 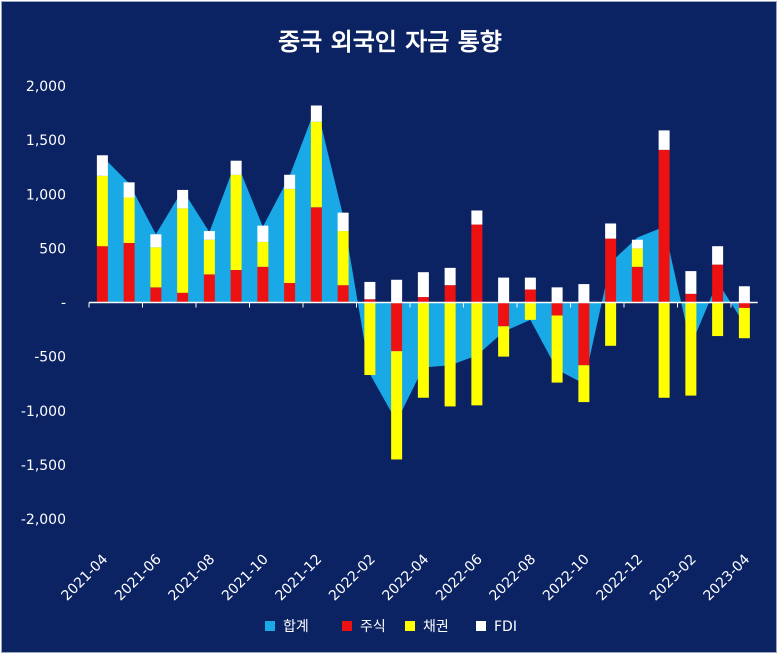 What do you see at coordinates (744, 305) in the screenshot?
I see `bar-주식-2023-04` at bounding box center [744, 305].